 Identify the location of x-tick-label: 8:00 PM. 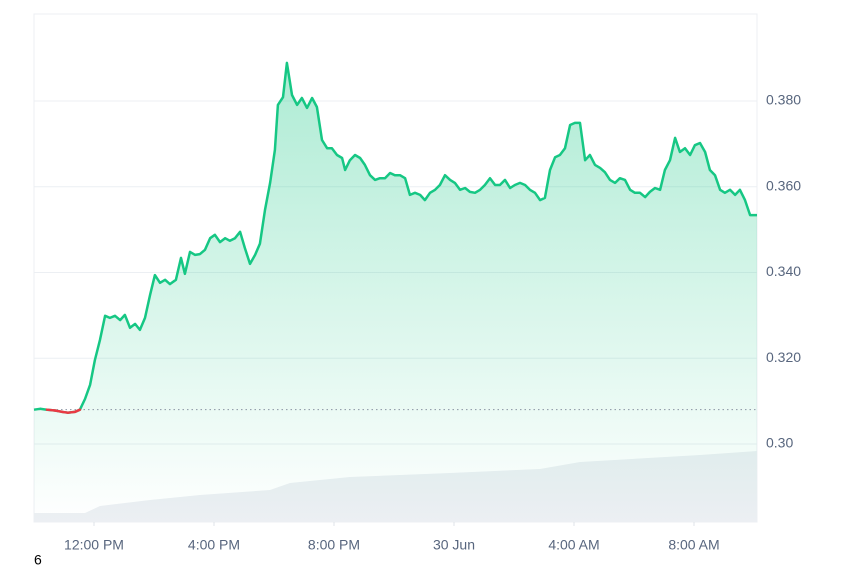
(334, 545).